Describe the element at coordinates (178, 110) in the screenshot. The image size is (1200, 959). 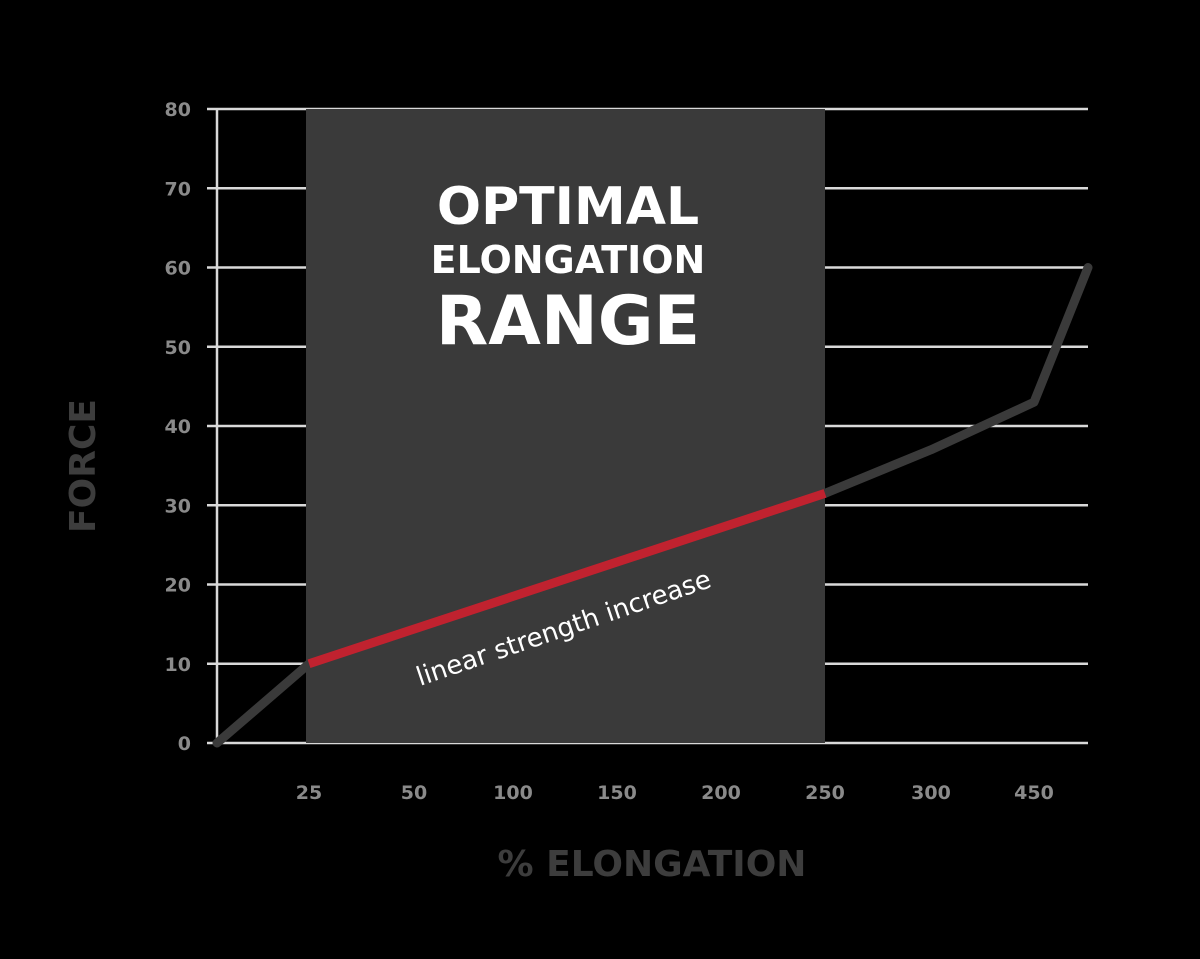
I see `y-tick-label: 80` at that location.